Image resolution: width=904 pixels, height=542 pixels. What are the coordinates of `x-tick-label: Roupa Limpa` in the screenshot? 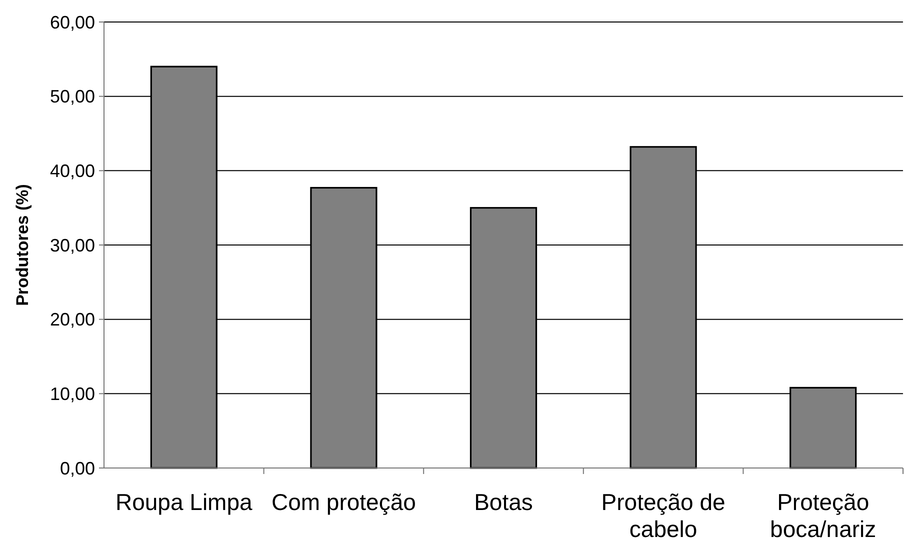 It's located at (184, 502).